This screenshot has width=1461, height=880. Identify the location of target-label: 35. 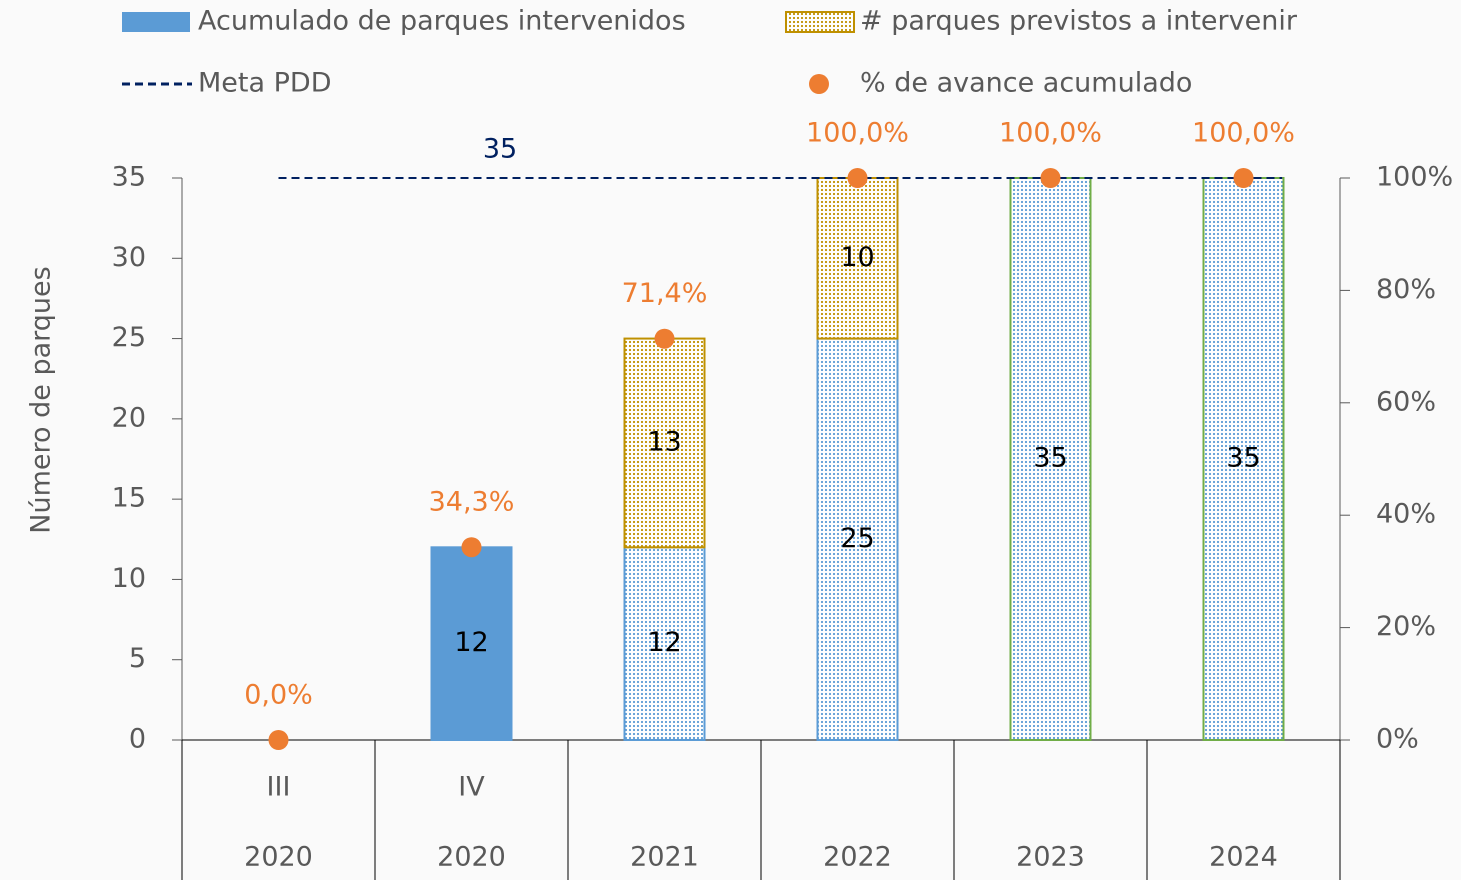
(500, 149).